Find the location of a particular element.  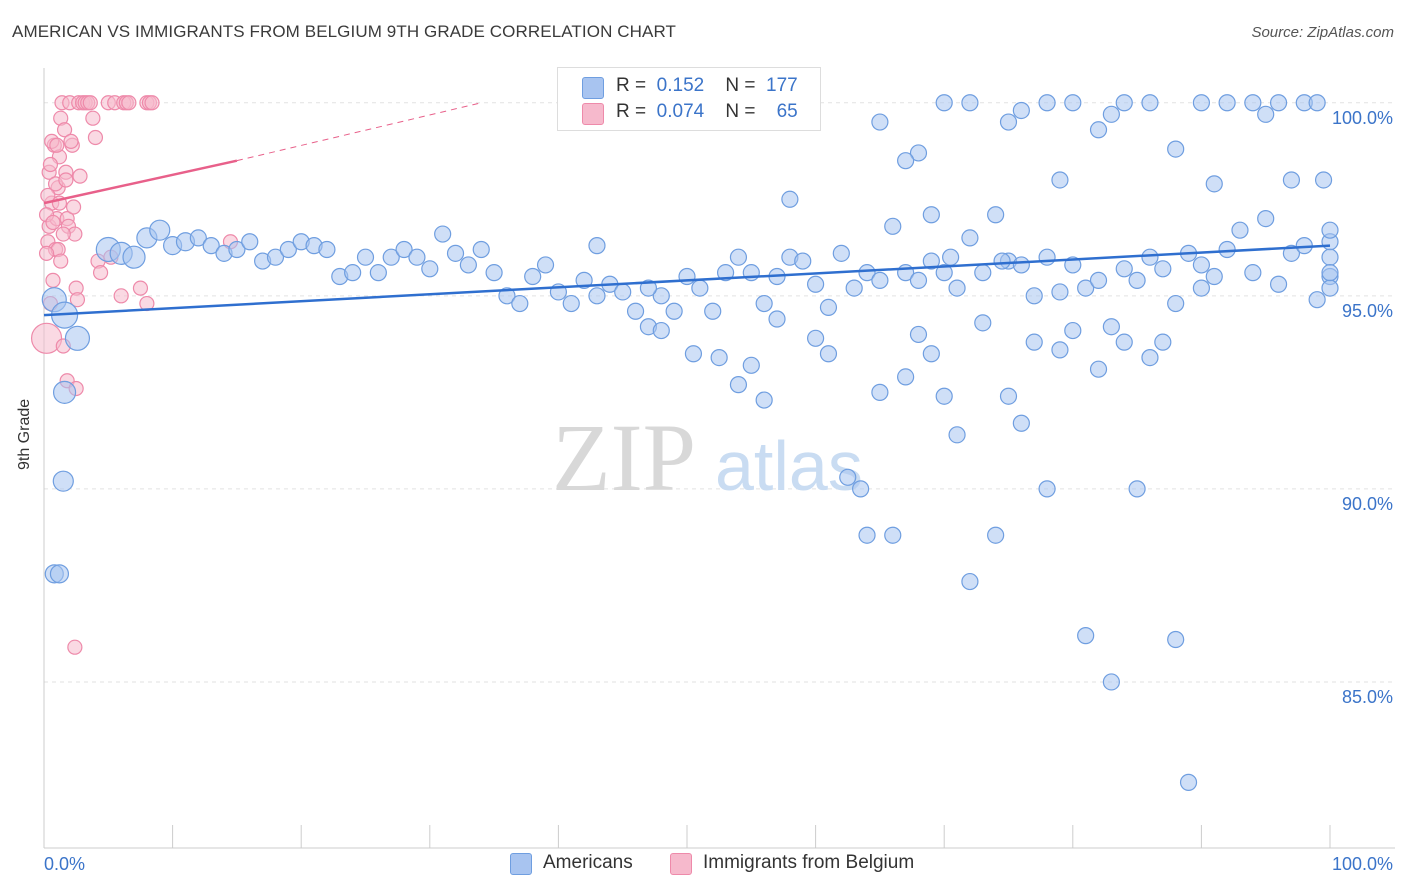

americans-swatch is located at coordinates (521, 864).